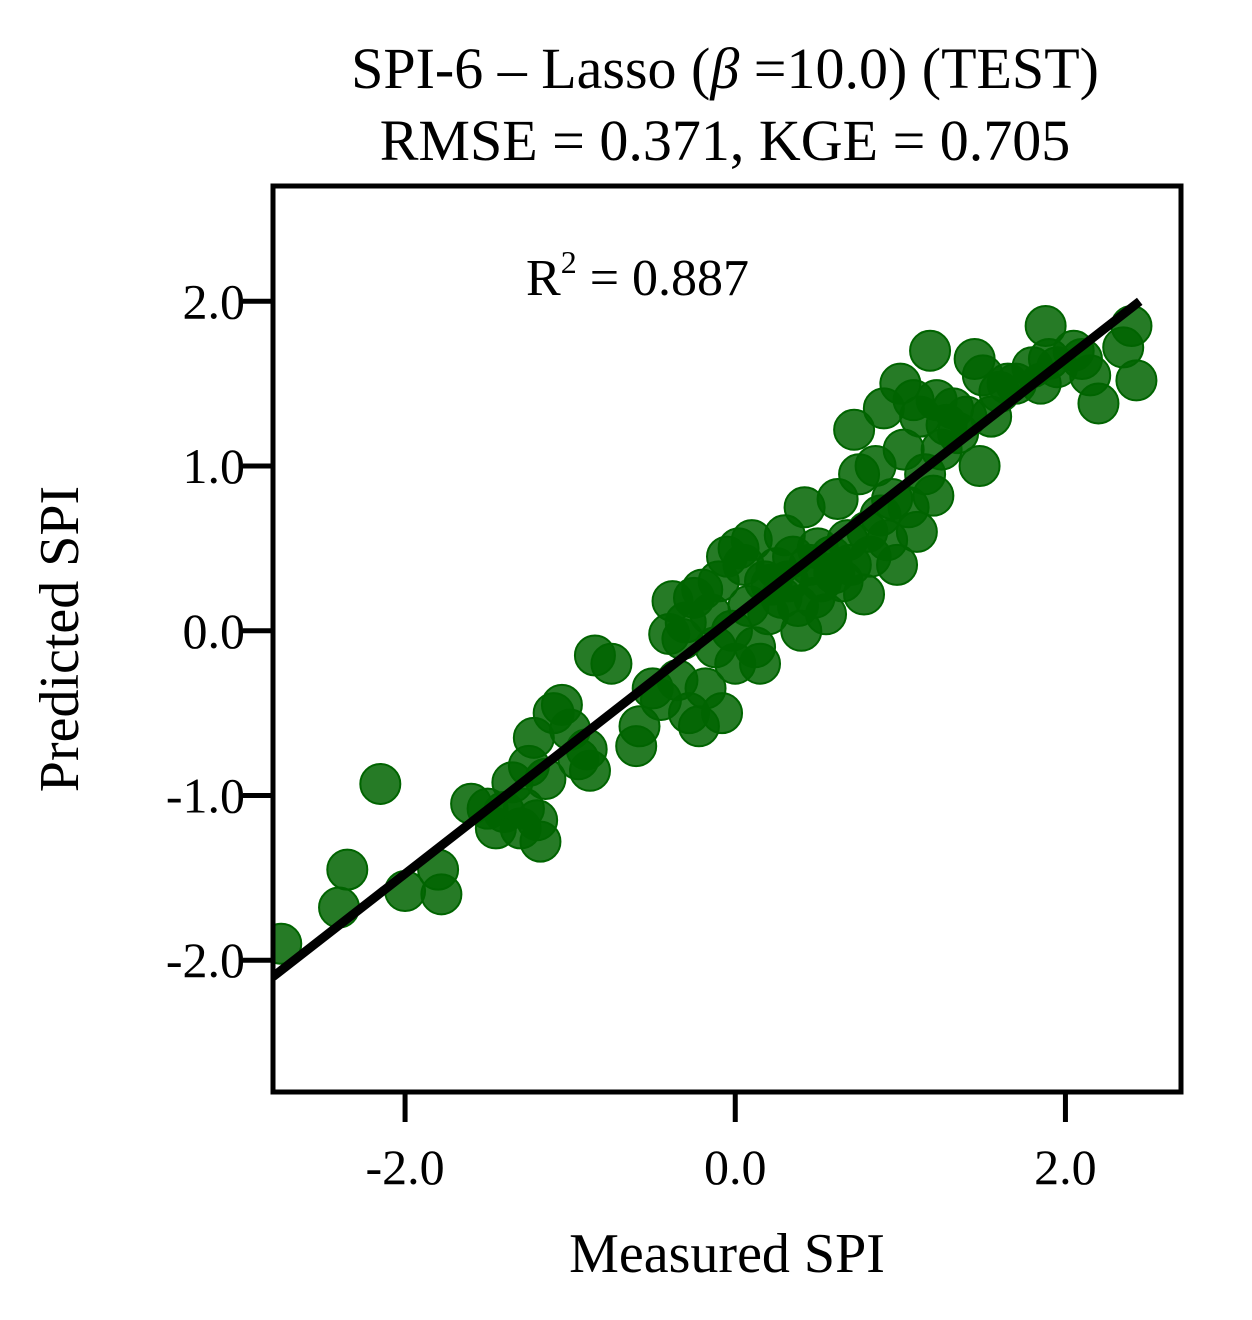 The width and height of the screenshot is (1252, 1320). I want to click on x-axis-ticks: -2.0 0.0 2.0, so click(731, 1143).